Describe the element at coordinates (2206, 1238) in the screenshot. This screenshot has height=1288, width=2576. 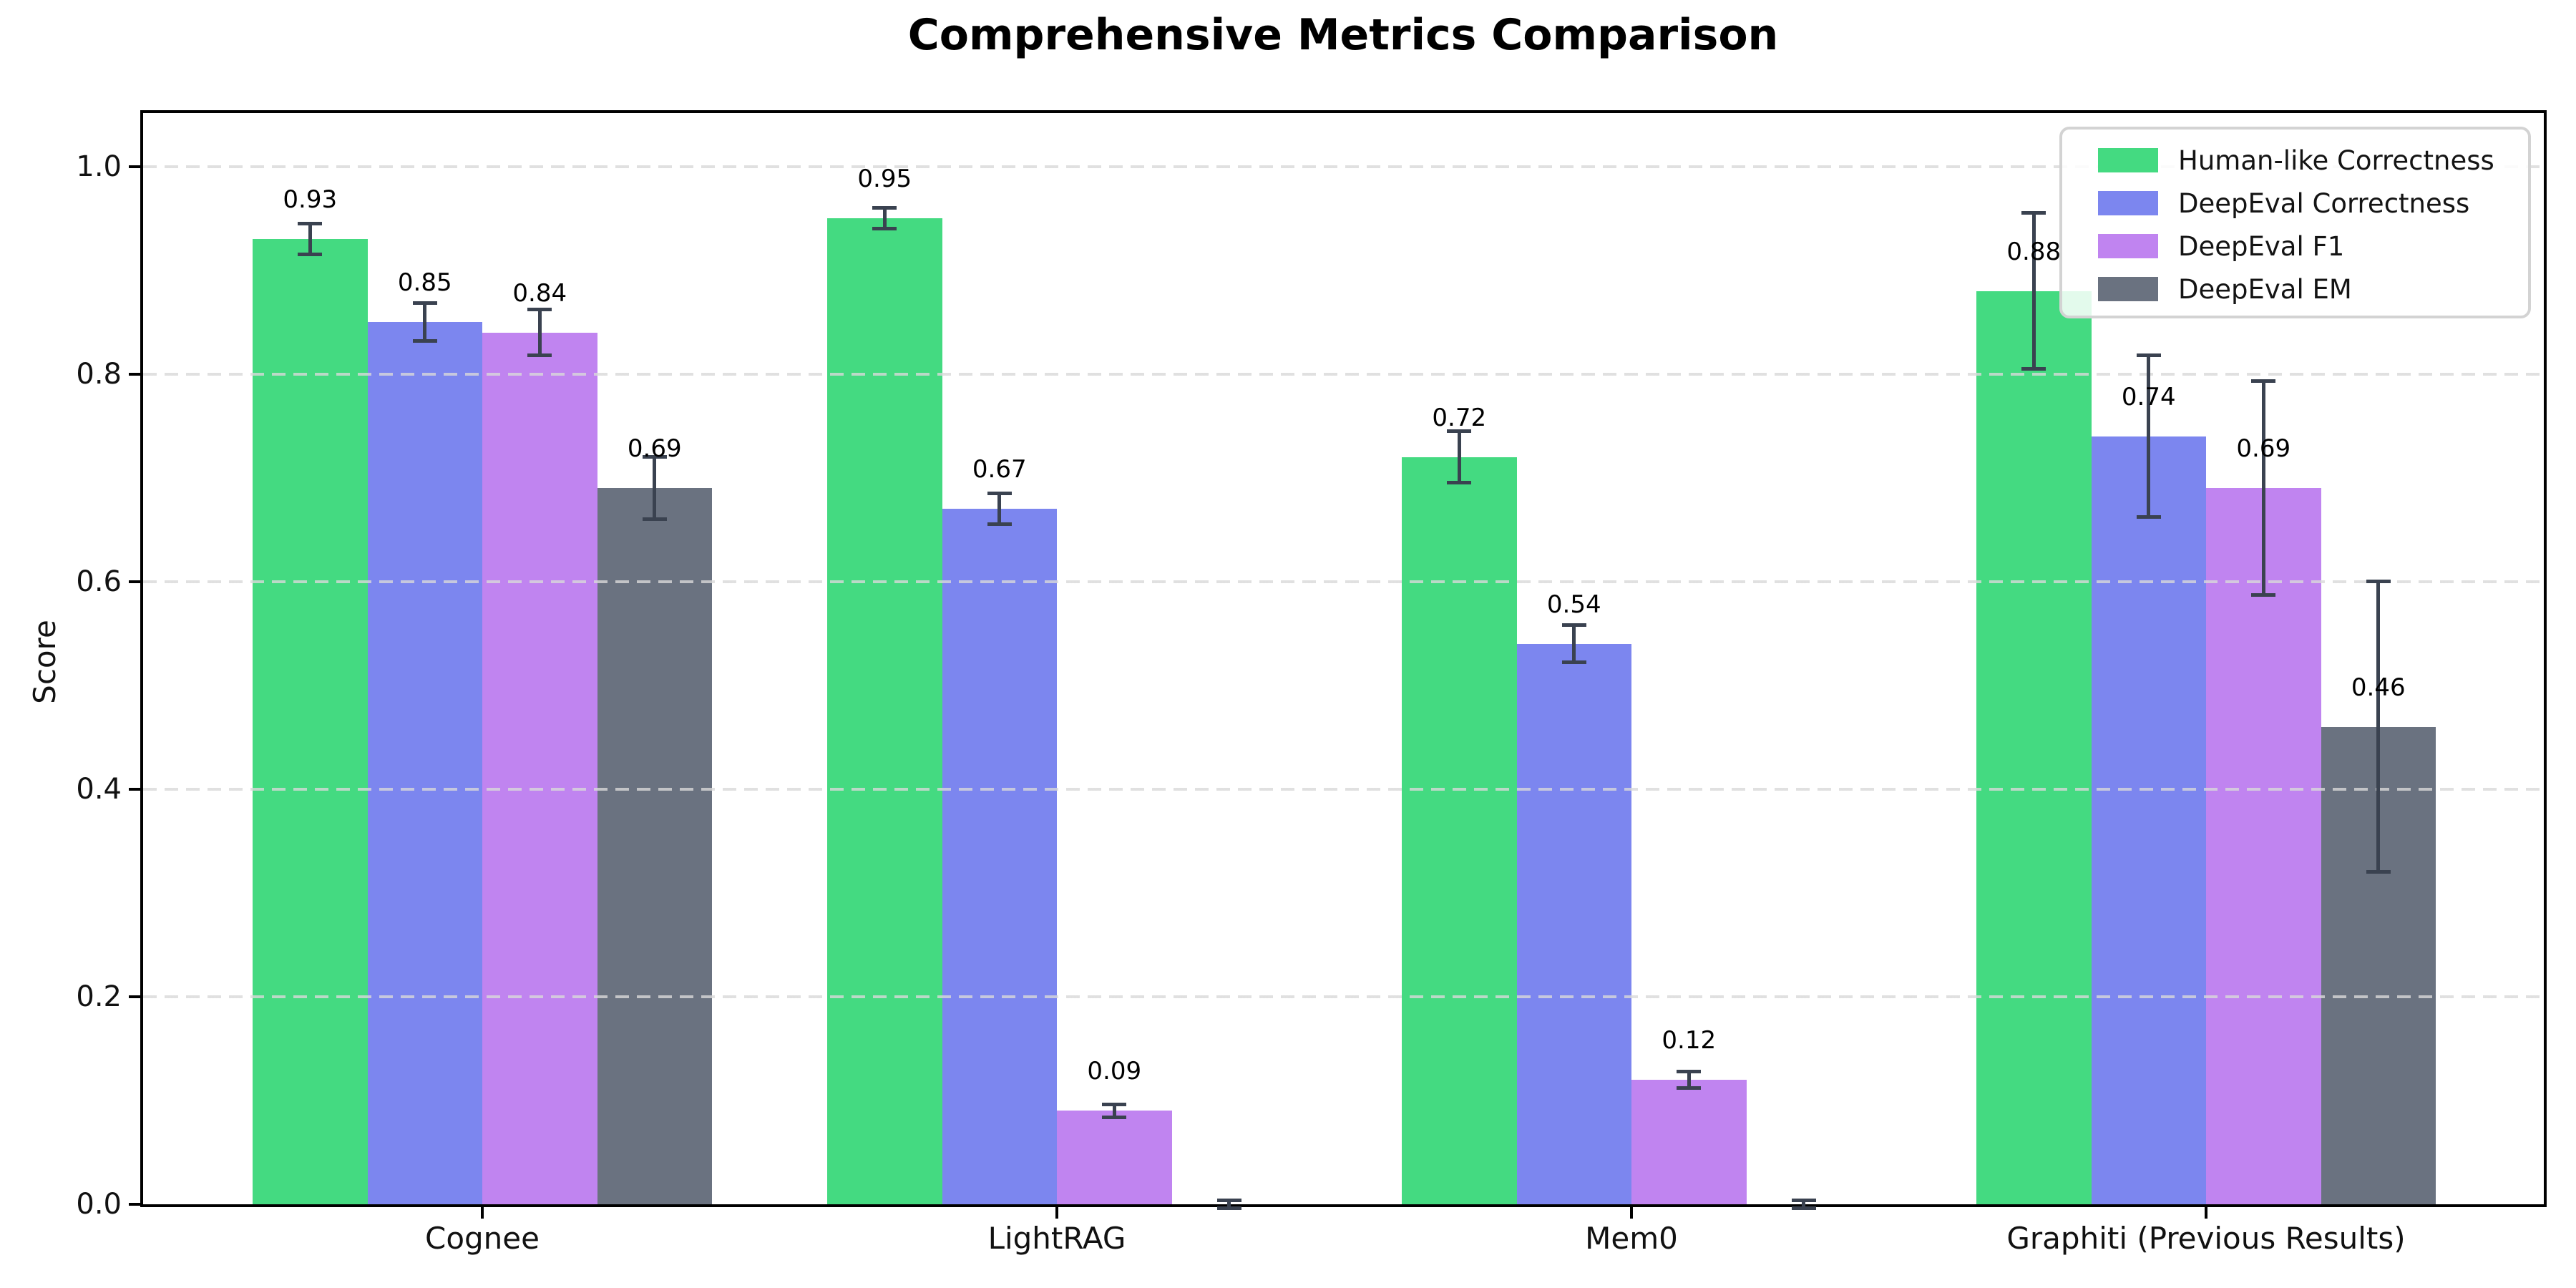
I see `x-tick-label-graphiti-previous-results-: Graphiti (Previous Results)` at that location.